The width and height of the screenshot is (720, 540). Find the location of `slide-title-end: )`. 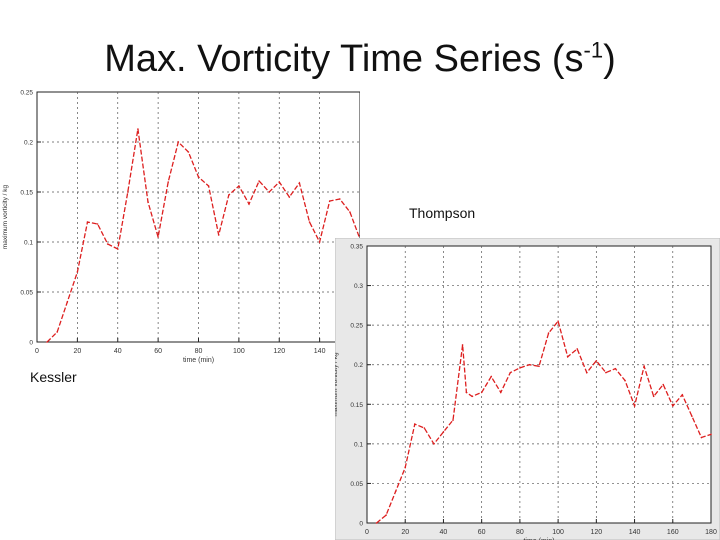

slide-title-end: ) is located at coordinates (609, 59).